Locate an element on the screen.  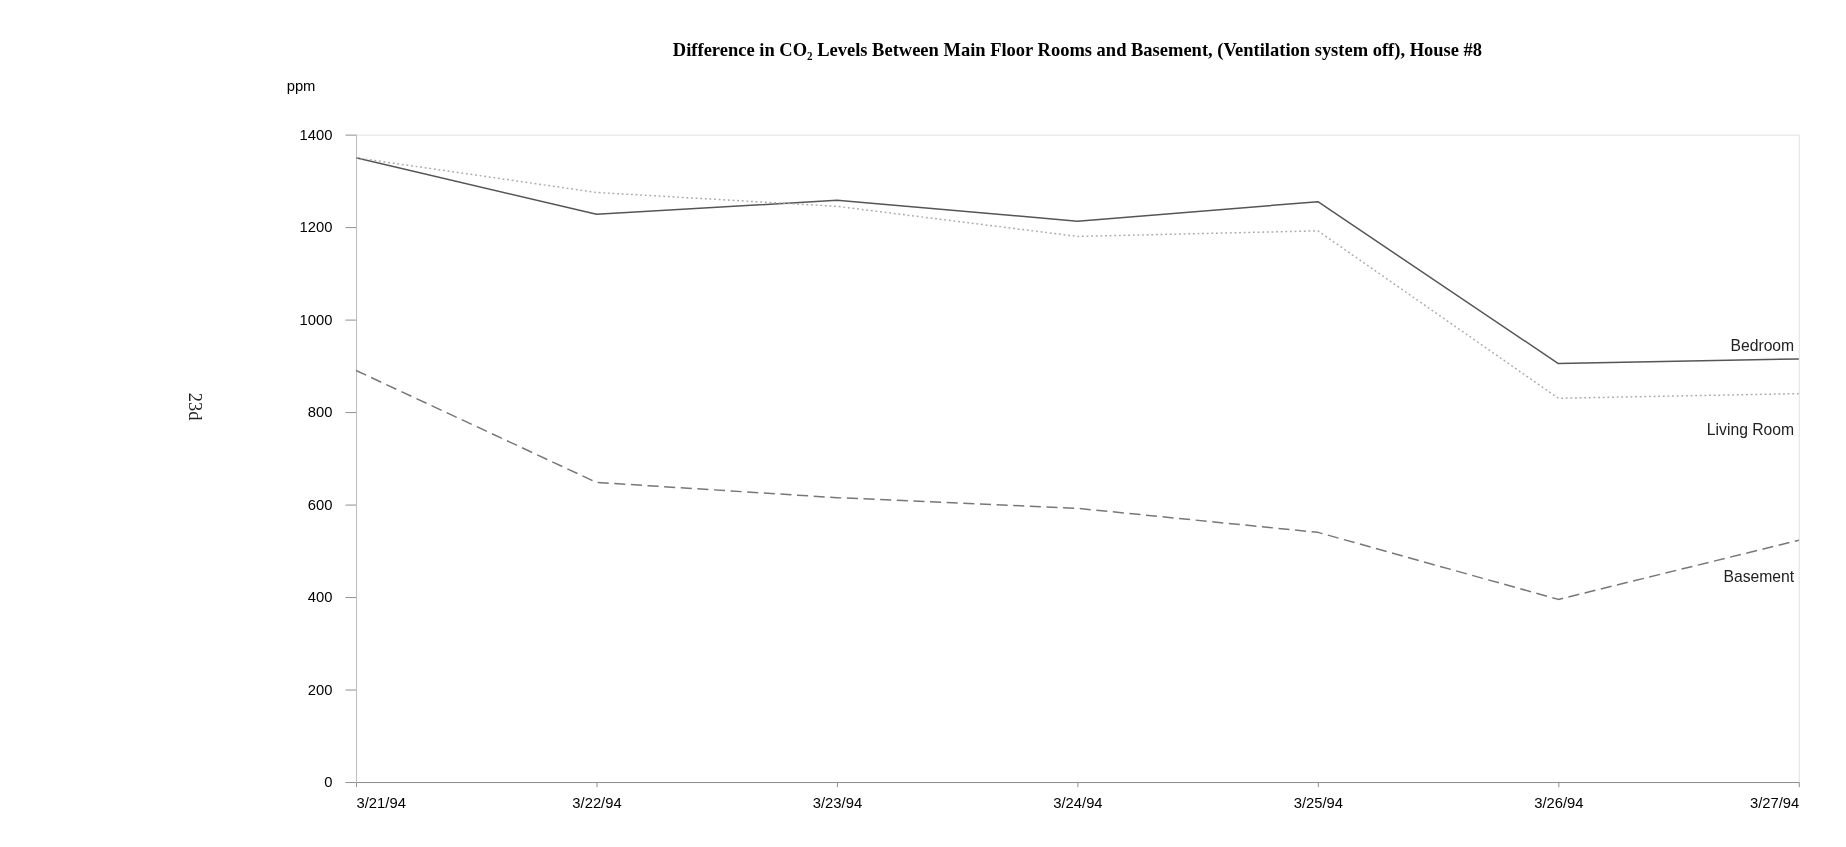
series-label: Living Room is located at coordinates (1750, 430).